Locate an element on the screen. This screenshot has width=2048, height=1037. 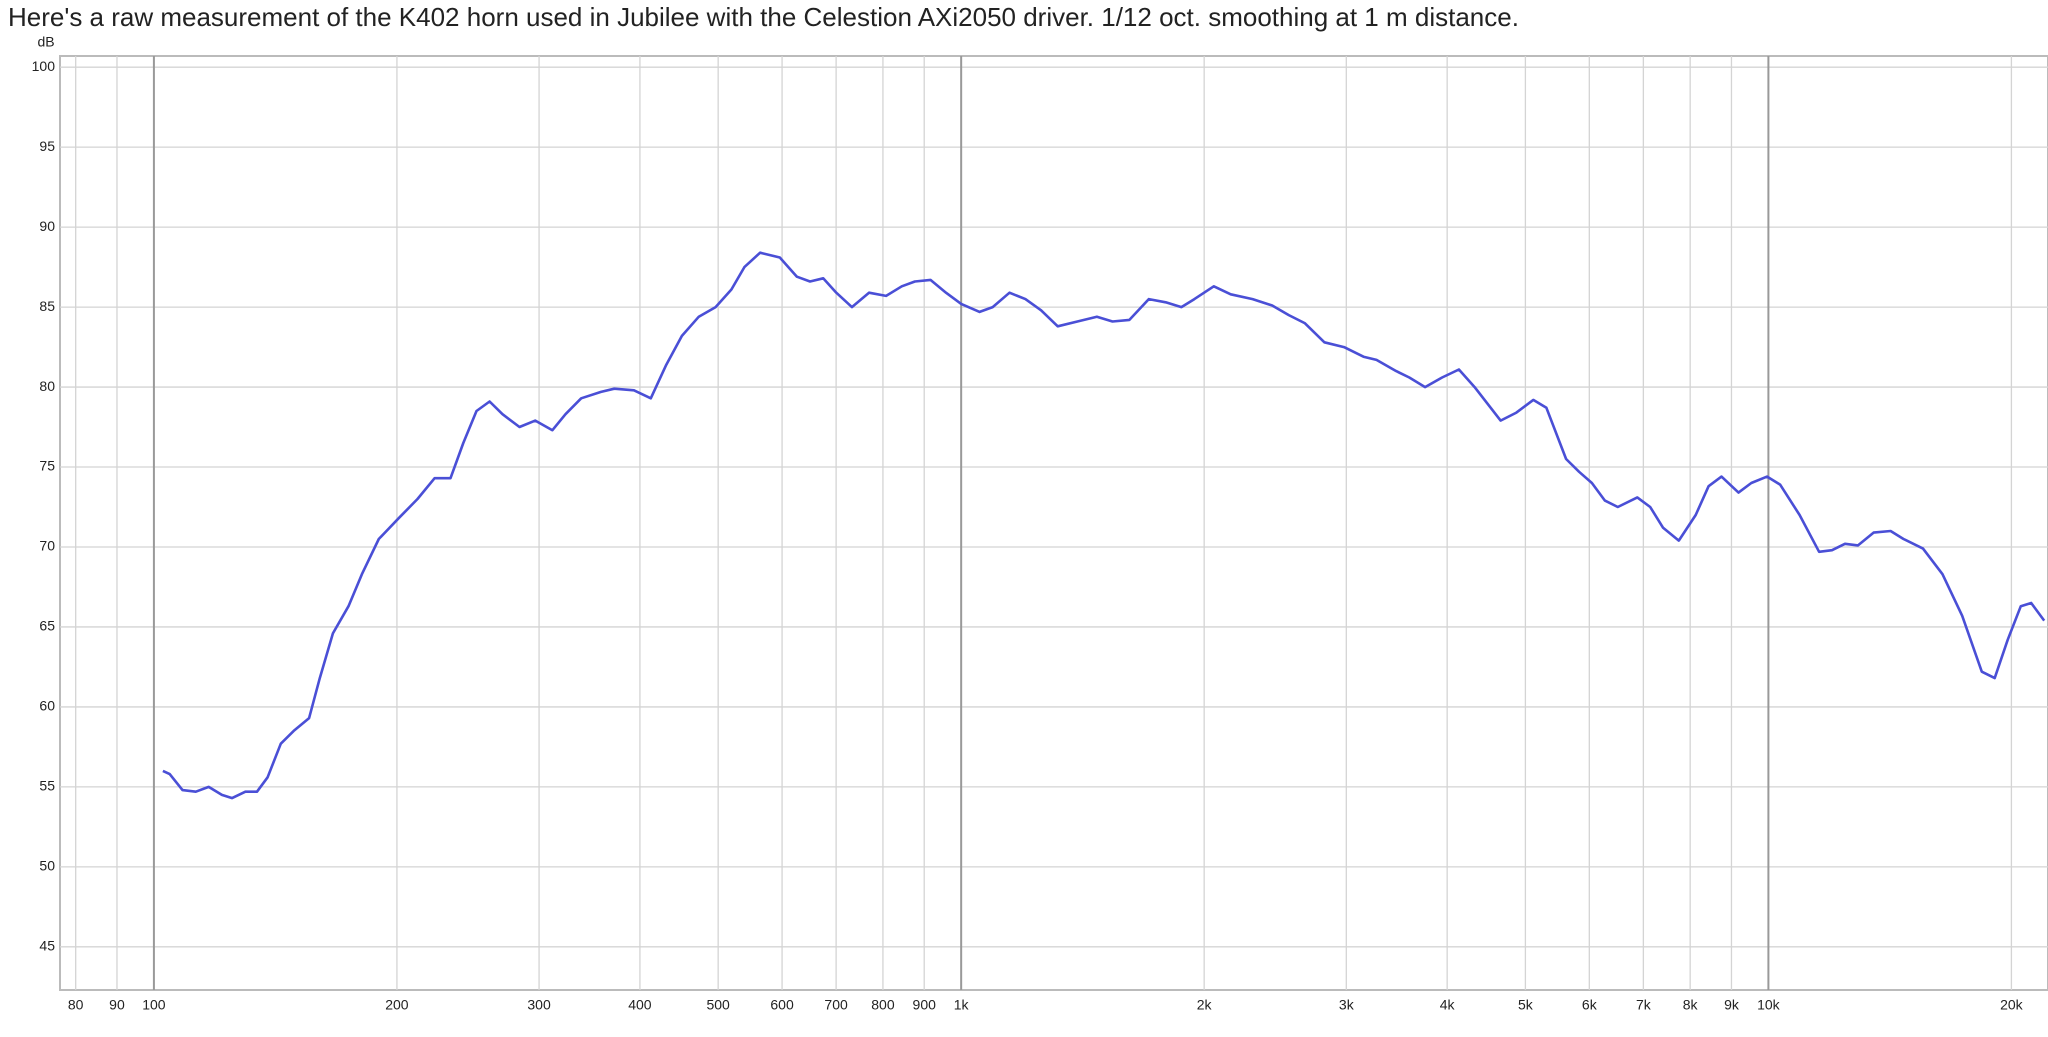
x-tick-label: 6k is located at coordinates (1590, 1005).